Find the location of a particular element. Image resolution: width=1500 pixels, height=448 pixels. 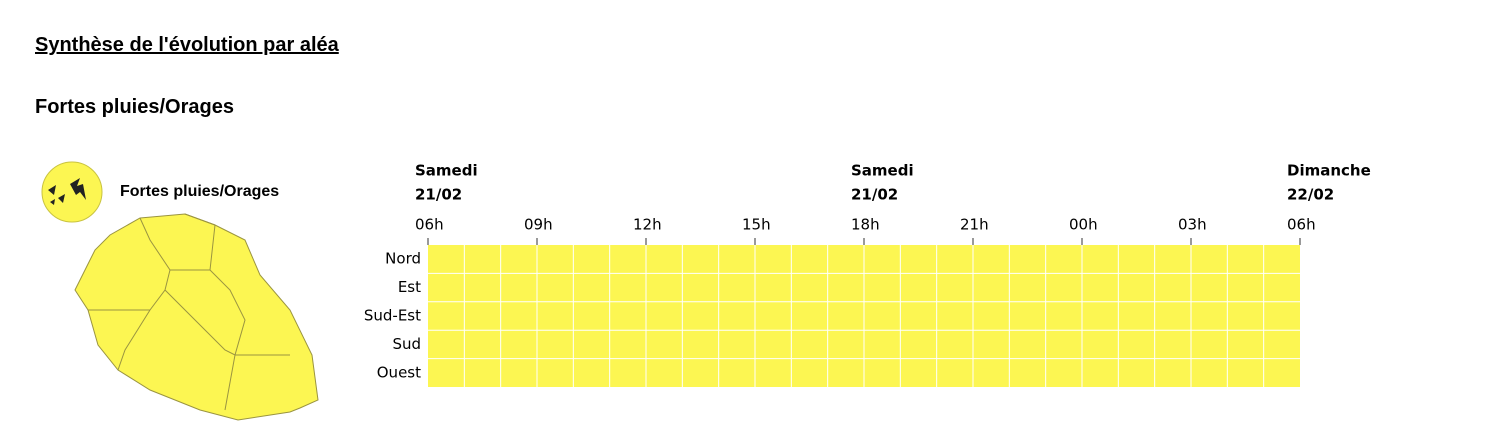

section-title: Fortes pluies/Orages is located at coordinates (134, 107).